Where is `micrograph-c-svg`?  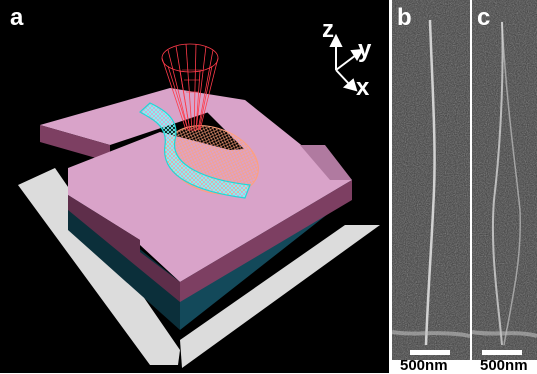
micrograph-c-svg is located at coordinates (504, 186).